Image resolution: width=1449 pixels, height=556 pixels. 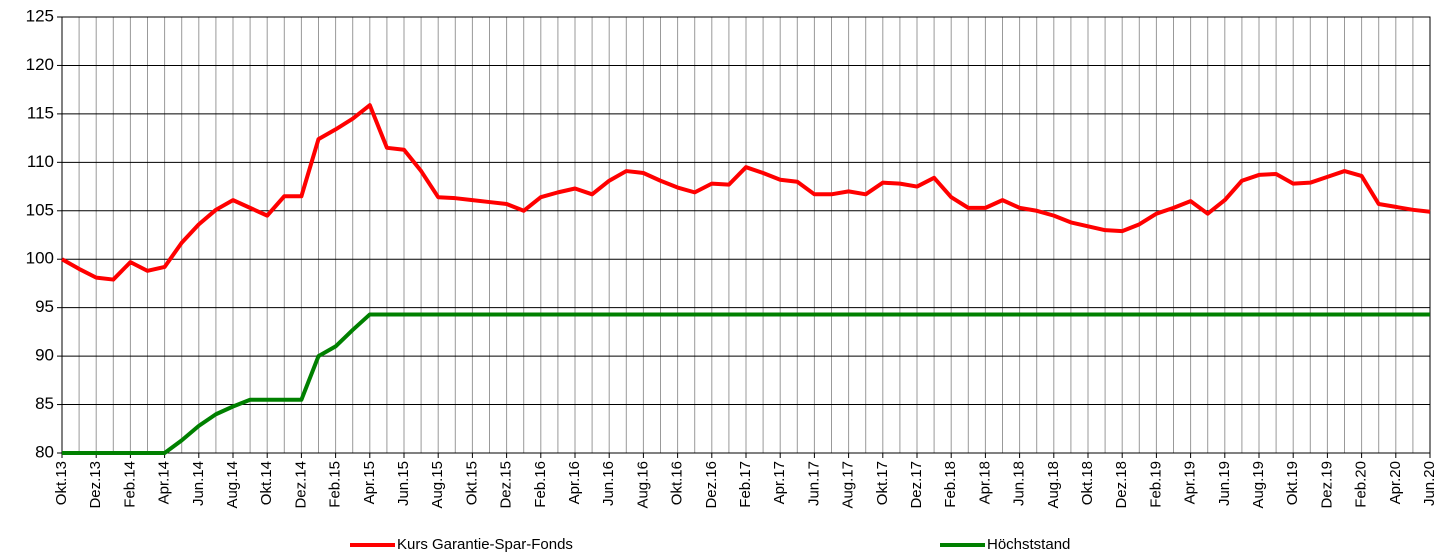 I want to click on y-tick-label: 105, so click(x=40, y=209).